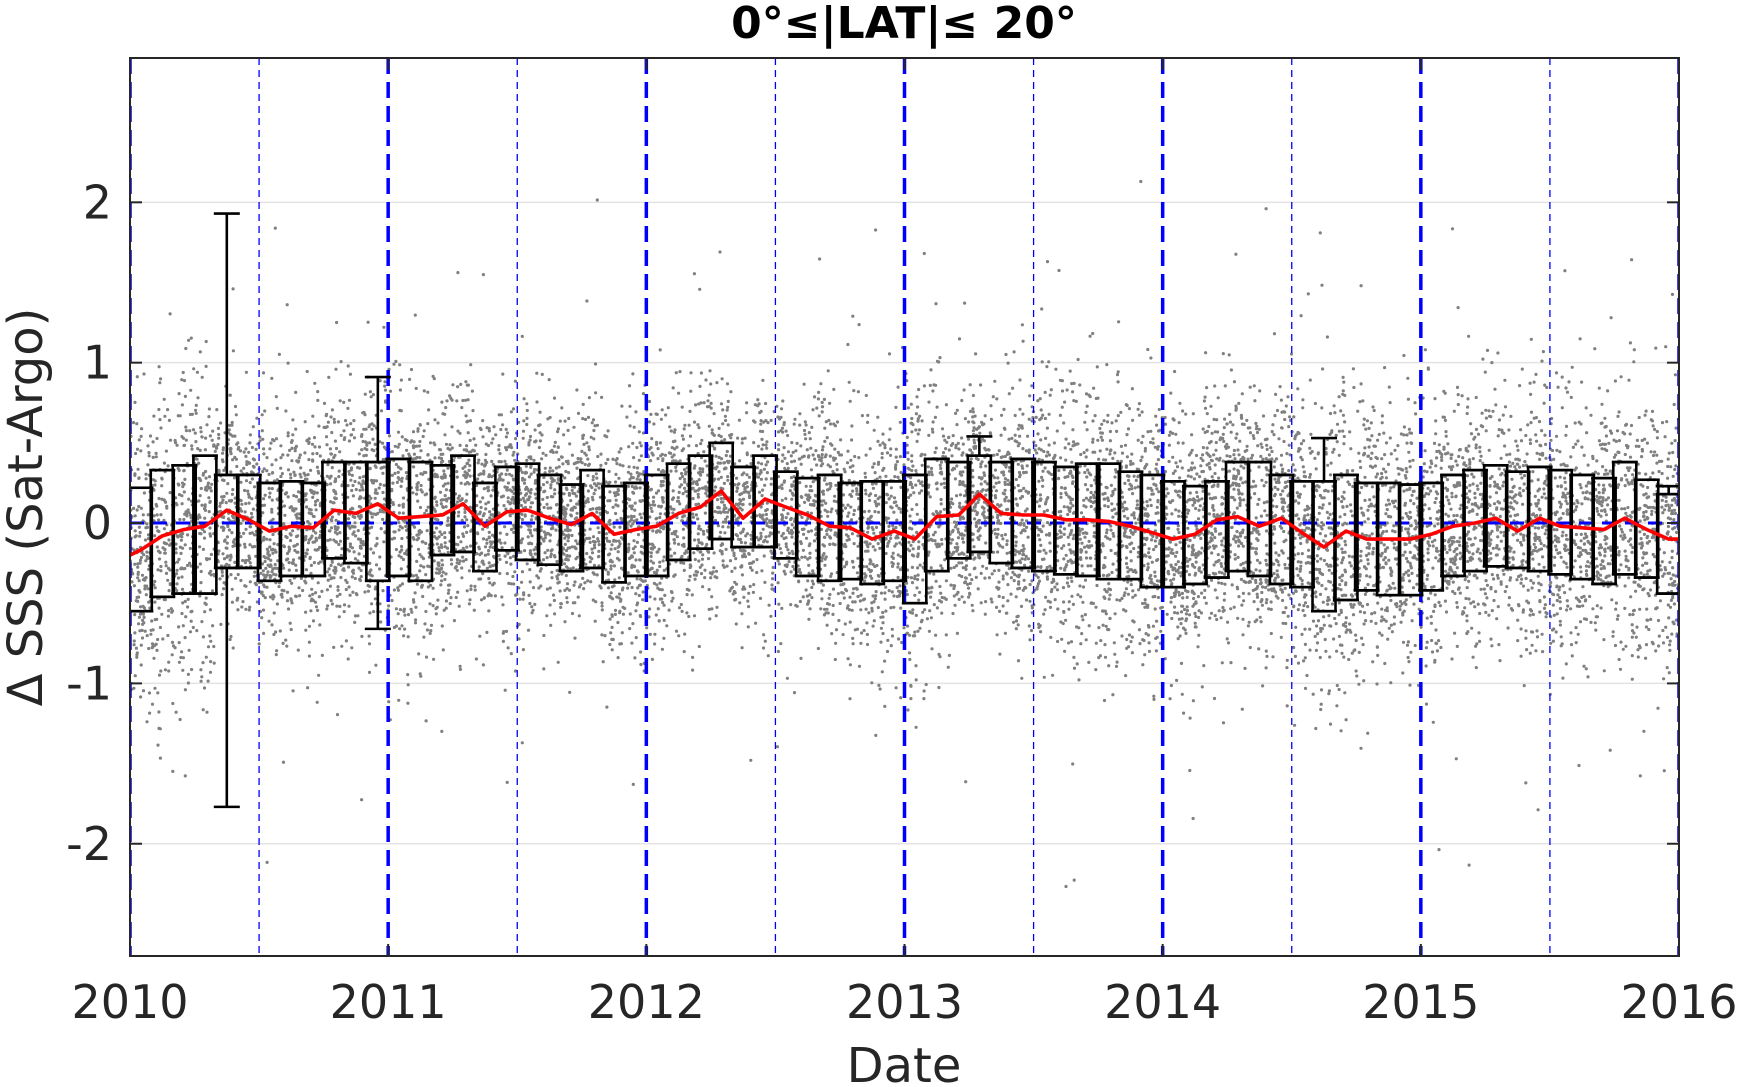  I want to click on x-tick-labels: 2010 2011 2012 2013 2014 2015 2016, so click(904, 1002).